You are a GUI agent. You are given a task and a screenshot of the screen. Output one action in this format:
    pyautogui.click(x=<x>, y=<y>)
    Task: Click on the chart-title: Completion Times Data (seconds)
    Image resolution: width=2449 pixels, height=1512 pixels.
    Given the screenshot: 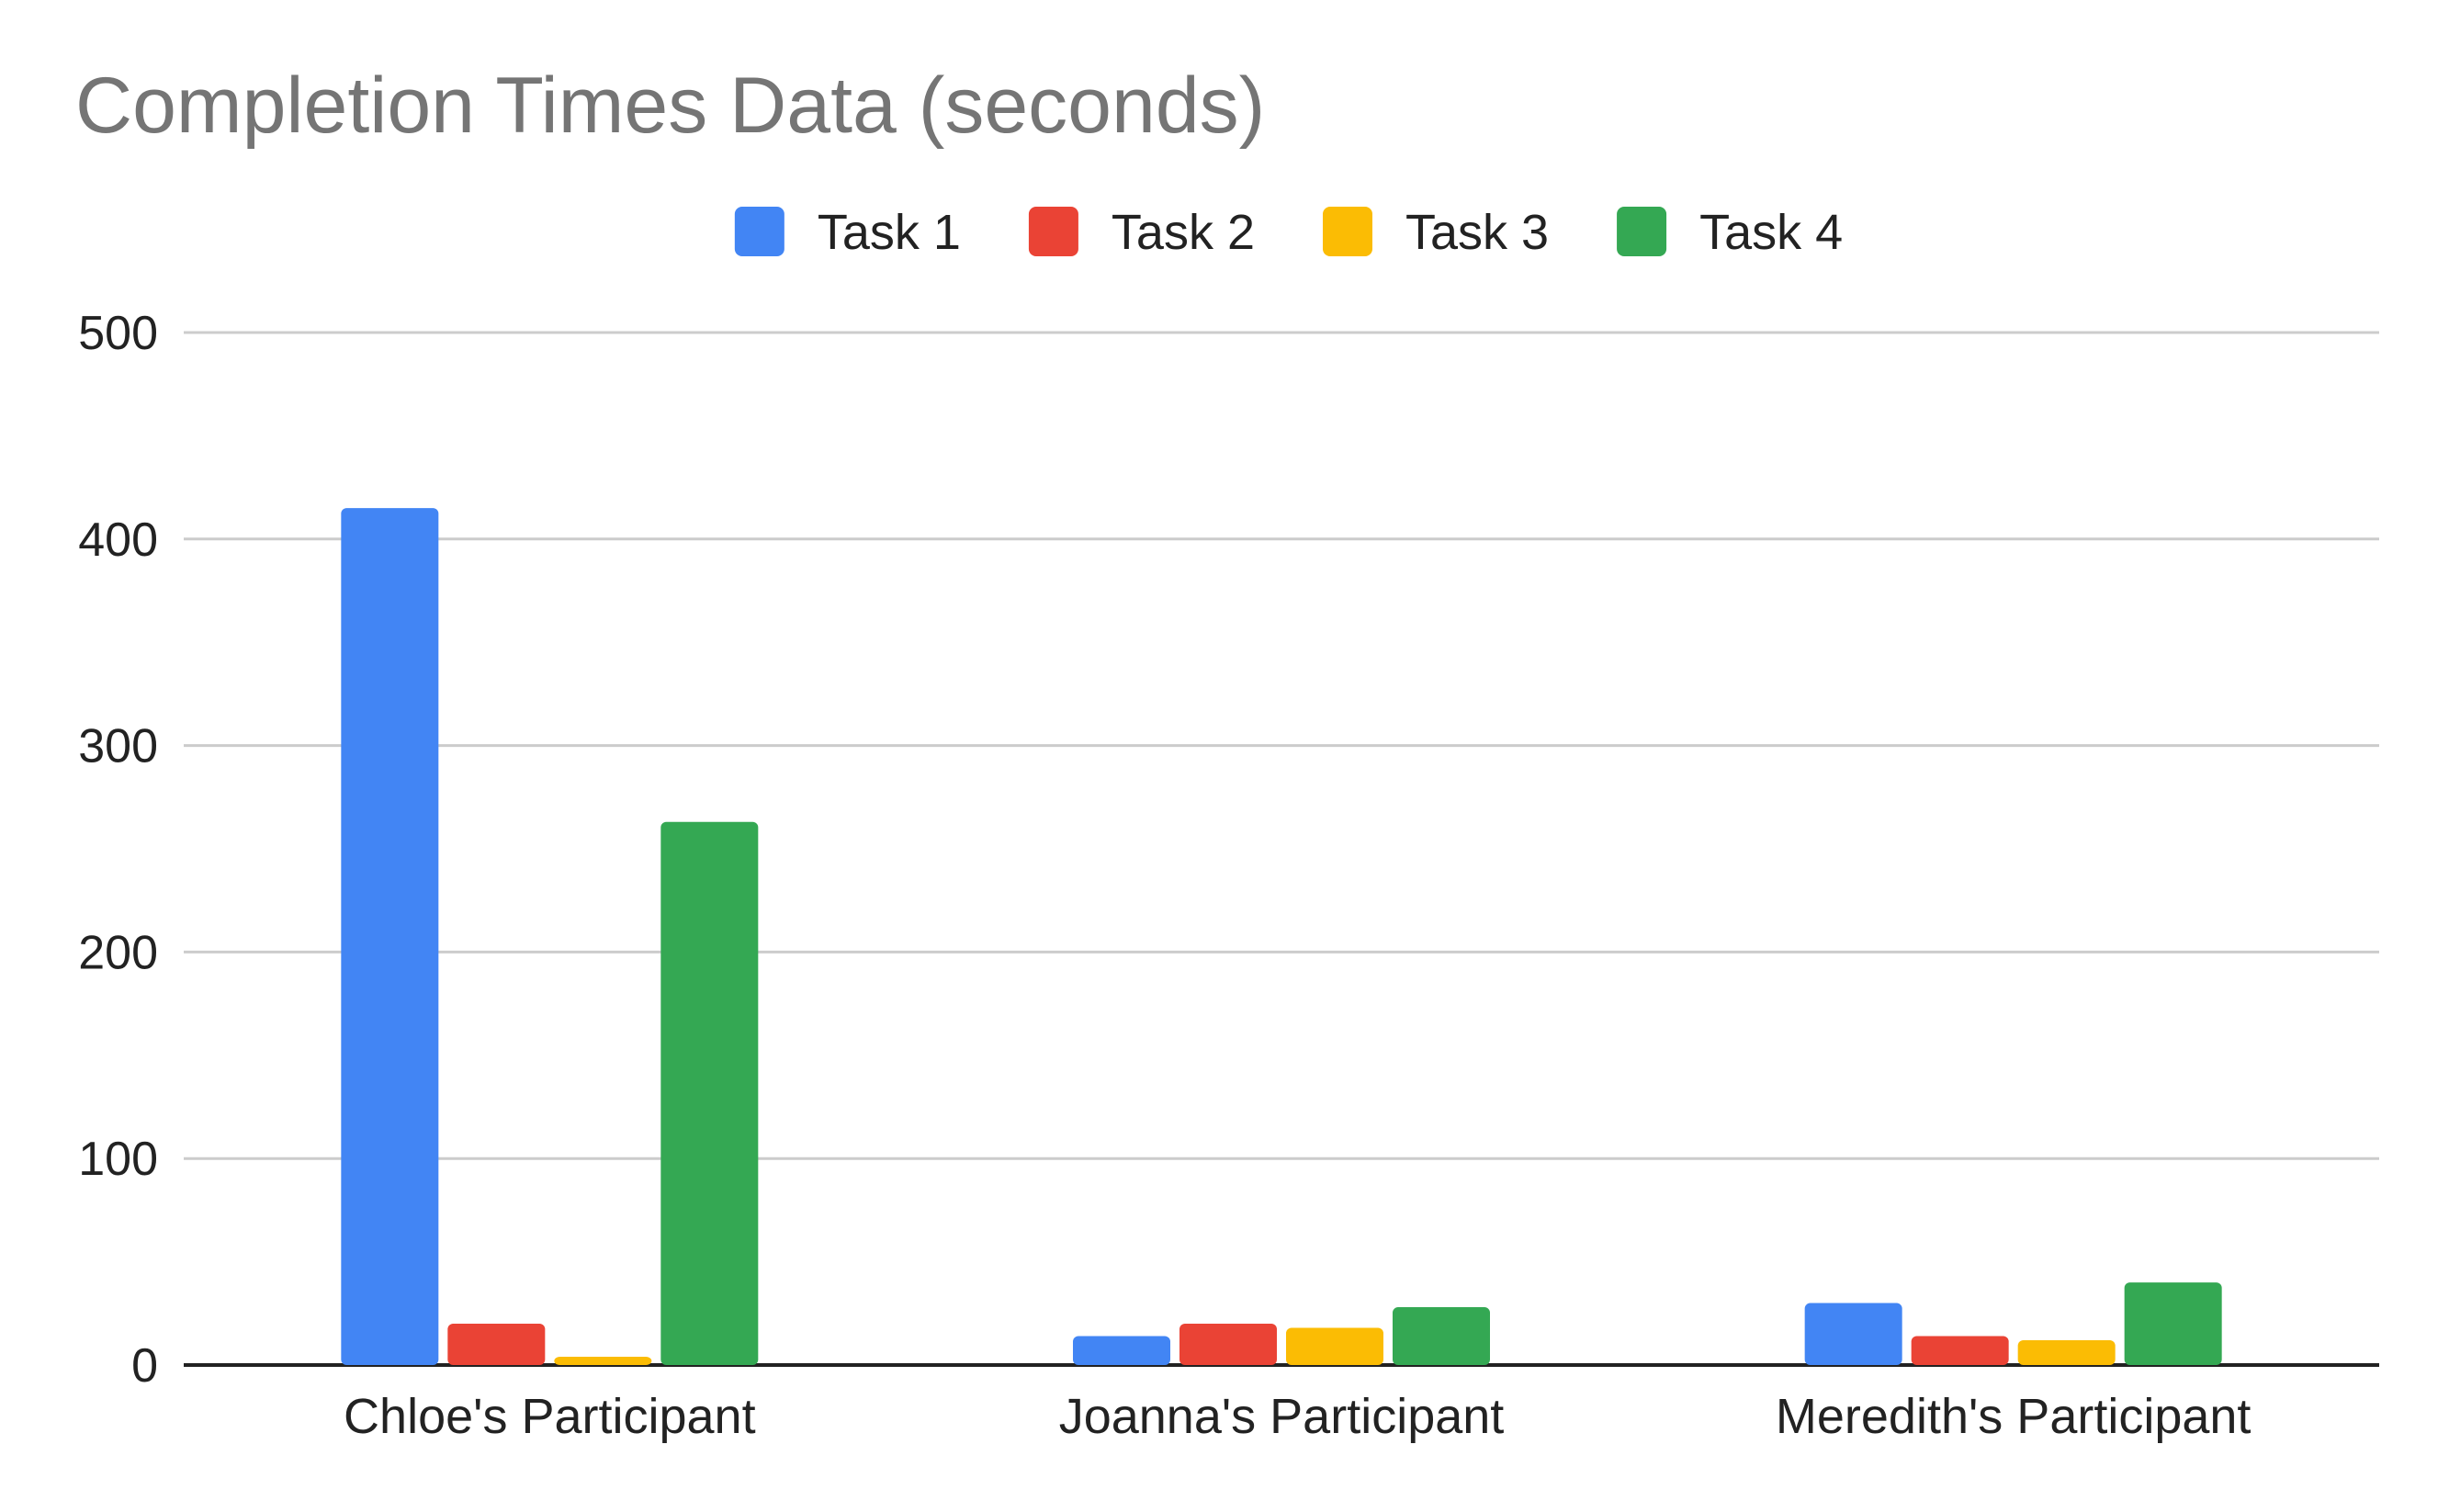 What is the action you would take?
    pyautogui.click(x=670, y=106)
    